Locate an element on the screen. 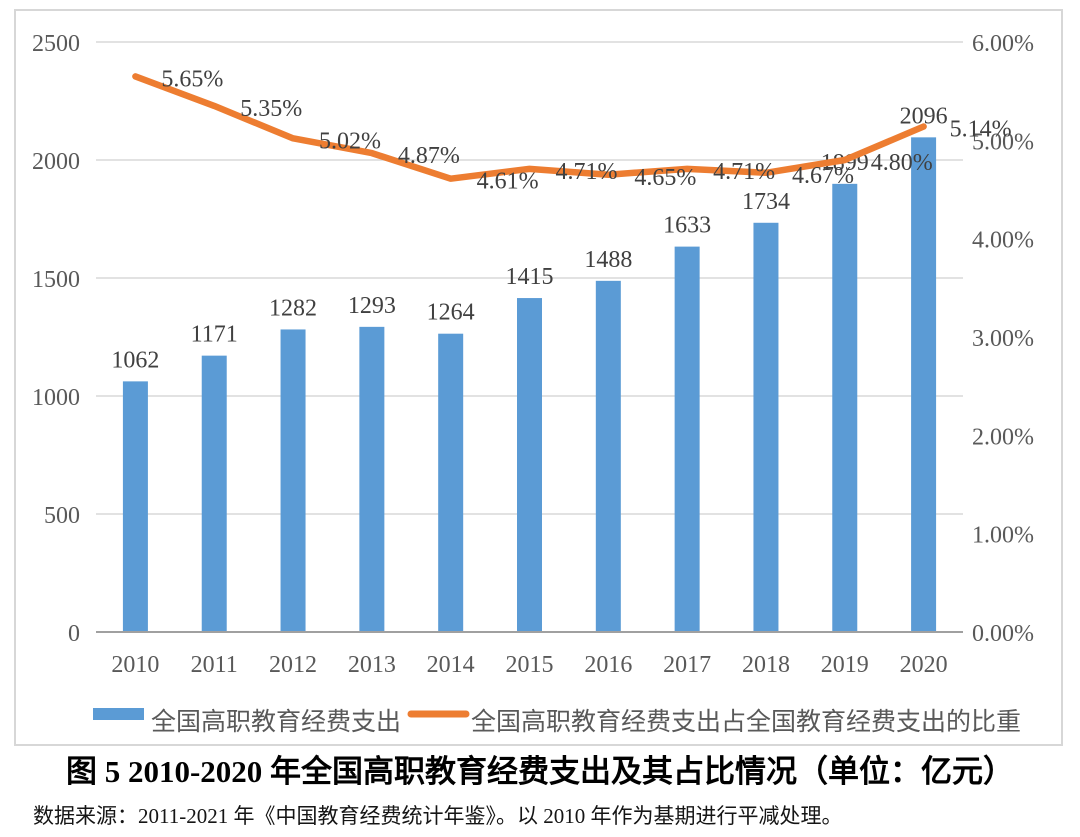 This screenshot has height=837, width=1080. x-axis-year-label: 2019 is located at coordinates (845, 665).